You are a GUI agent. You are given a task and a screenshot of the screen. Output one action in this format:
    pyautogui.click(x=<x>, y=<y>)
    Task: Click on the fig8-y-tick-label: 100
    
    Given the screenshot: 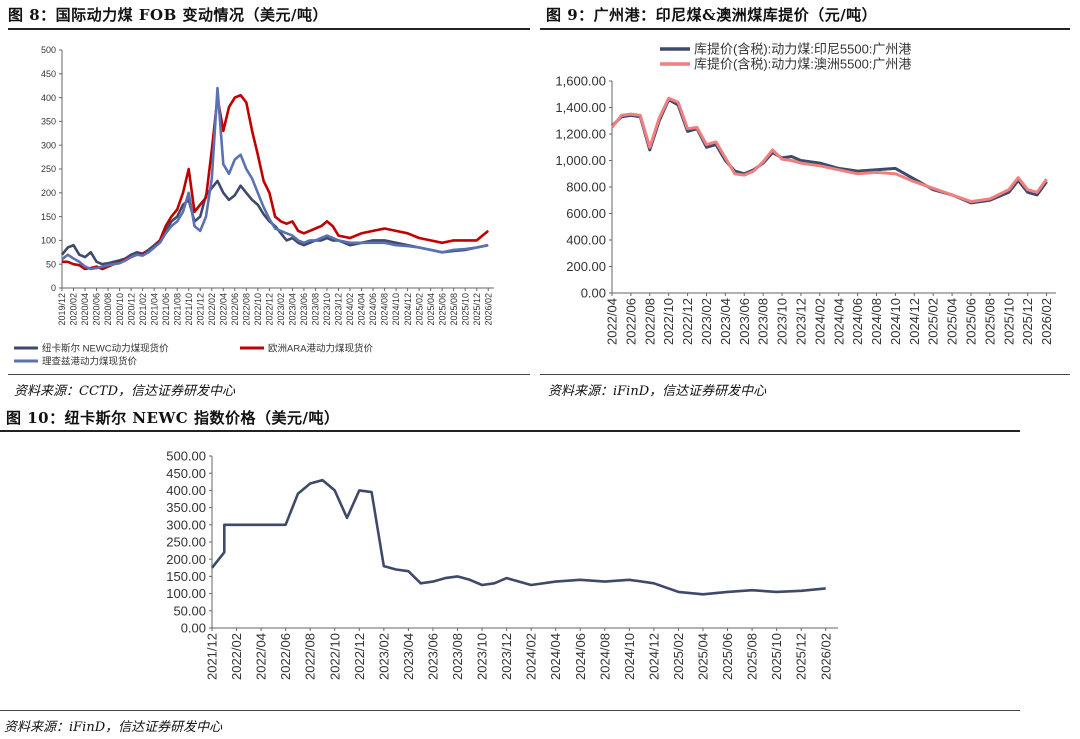 What is the action you would take?
    pyautogui.click(x=48, y=241)
    